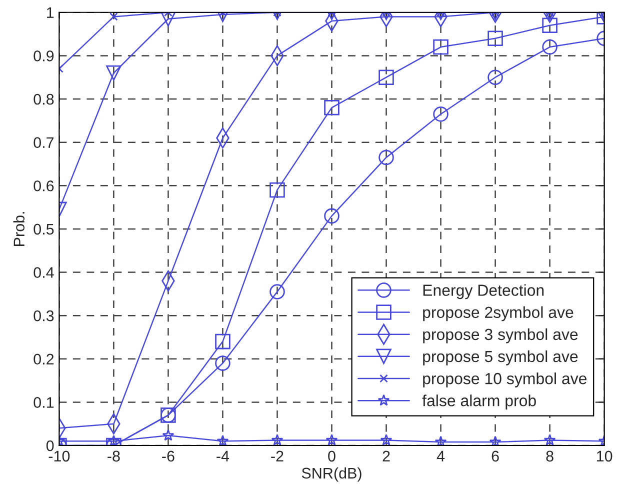 The height and width of the screenshot is (495, 623). I want to click on x-tick-label: 0, so click(332, 456).